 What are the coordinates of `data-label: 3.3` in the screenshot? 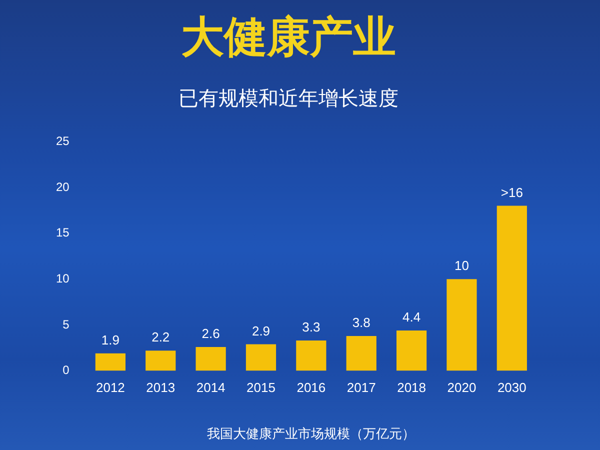 It's located at (311, 327).